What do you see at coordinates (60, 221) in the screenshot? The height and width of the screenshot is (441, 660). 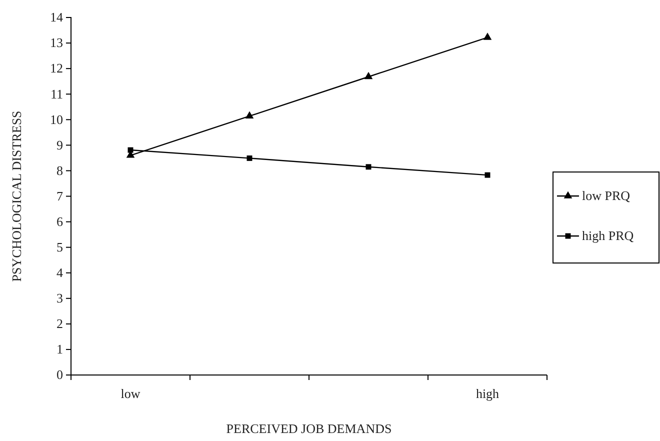 I see `y-tick-label: 6` at bounding box center [60, 221].